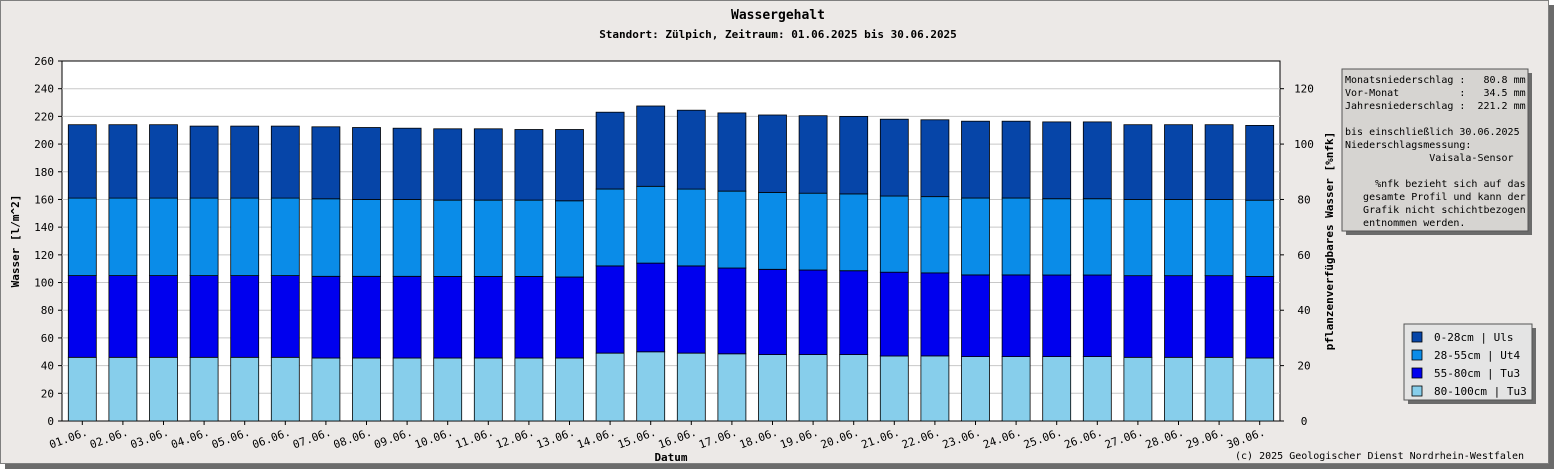  Describe the element at coordinates (881, 439) in the screenshot. I see `x-tick-label: 21.06.` at that location.